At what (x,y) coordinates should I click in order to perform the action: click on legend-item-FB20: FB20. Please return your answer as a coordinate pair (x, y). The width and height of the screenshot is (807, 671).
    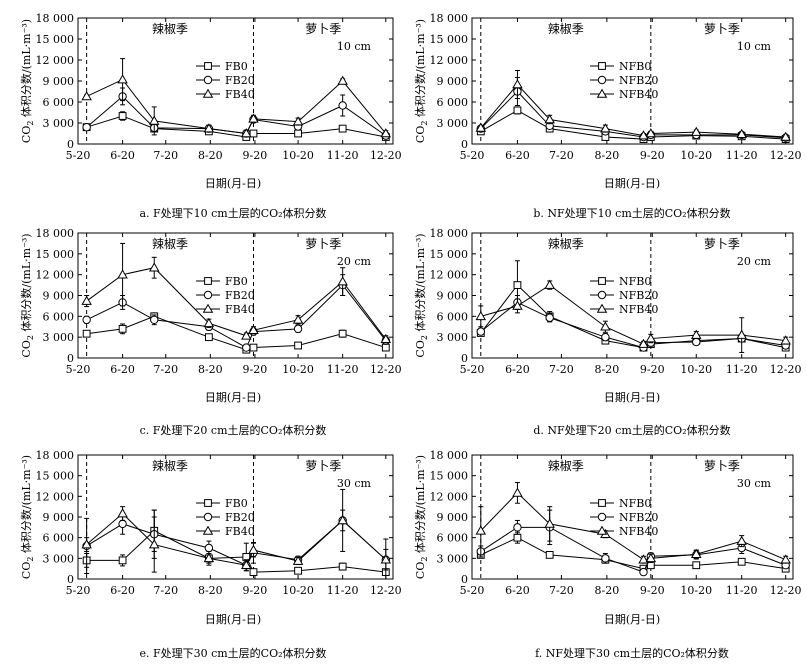
    Looking at the image, I should click on (225, 80).